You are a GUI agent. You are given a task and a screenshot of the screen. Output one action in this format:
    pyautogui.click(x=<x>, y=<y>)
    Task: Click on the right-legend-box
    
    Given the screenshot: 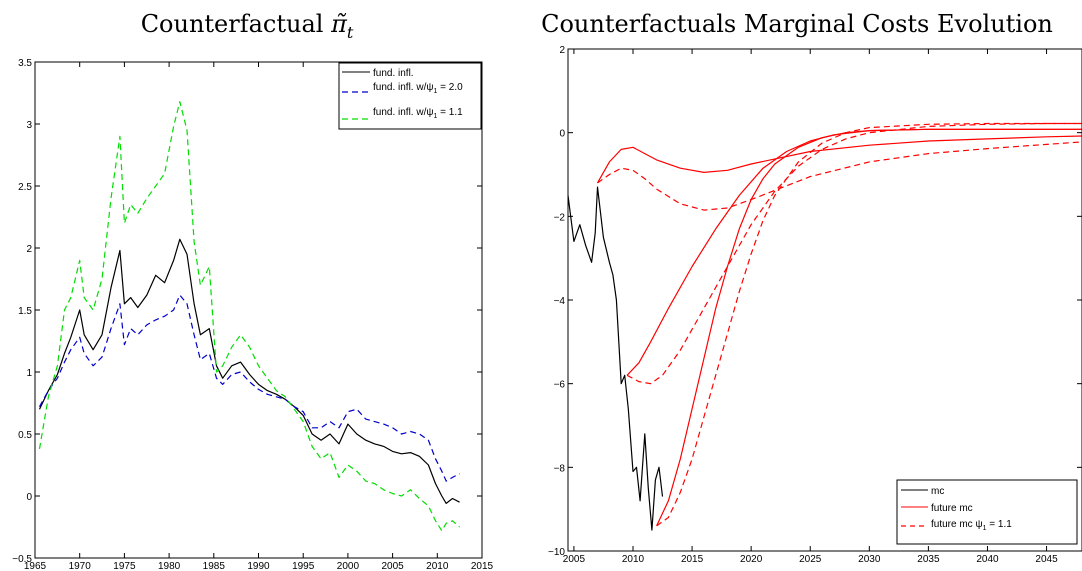 What is the action you would take?
    pyautogui.click(x=987, y=512)
    